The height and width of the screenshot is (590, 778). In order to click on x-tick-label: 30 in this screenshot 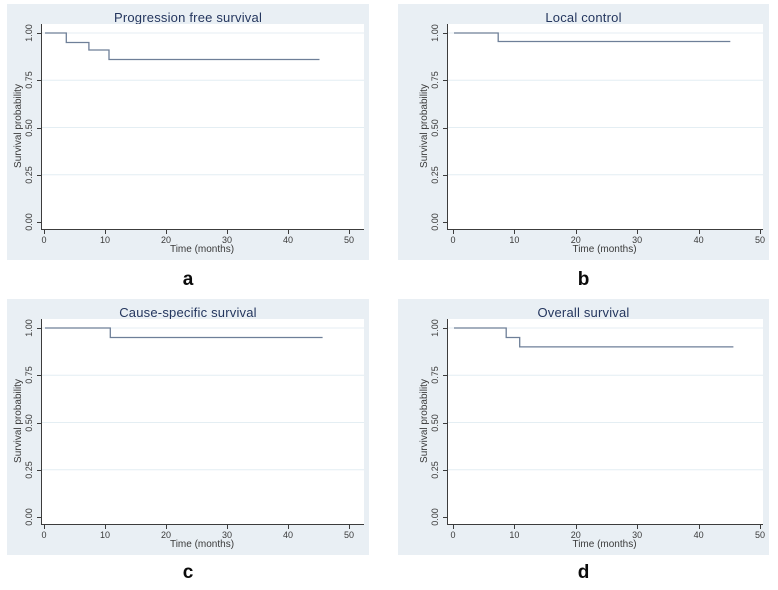, I will do `click(226, 240)`.